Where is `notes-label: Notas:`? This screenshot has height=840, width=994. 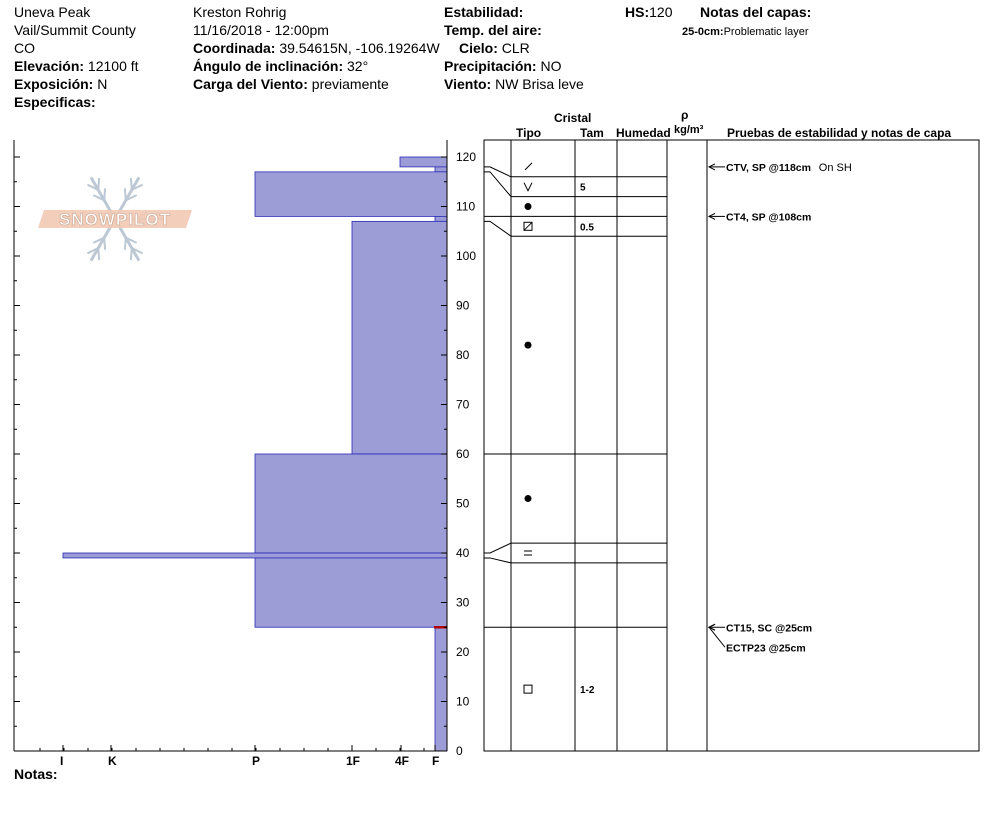 notes-label: Notas: is located at coordinates (36, 774).